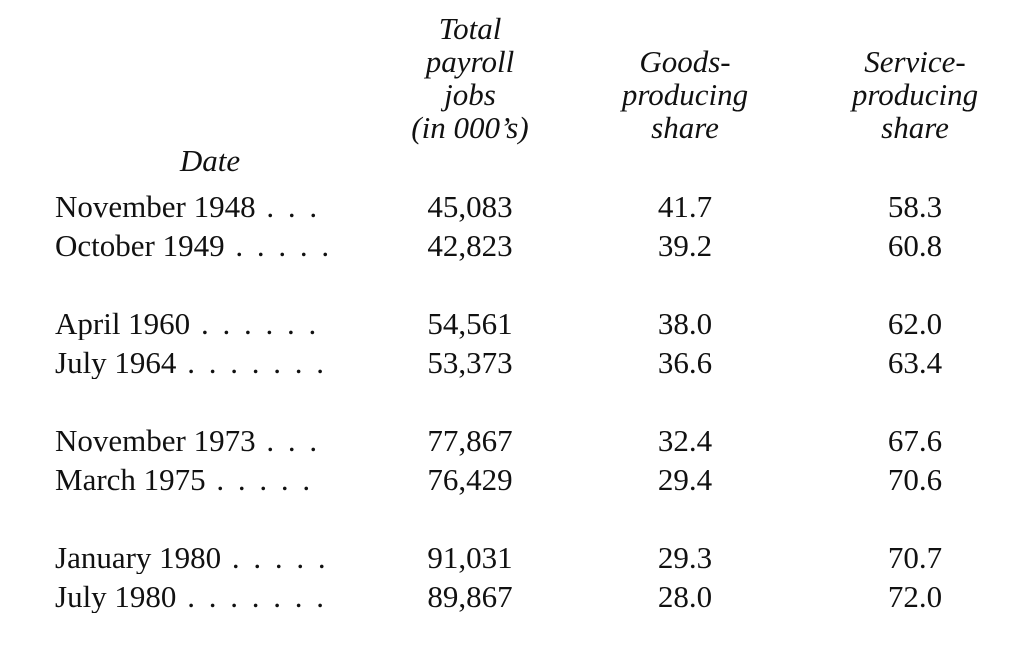 Image resolution: width=1018 pixels, height=654 pixels. I want to click on table-row: October 1949 . . . . . 42,823 39.2 60.8, so click(509, 245).